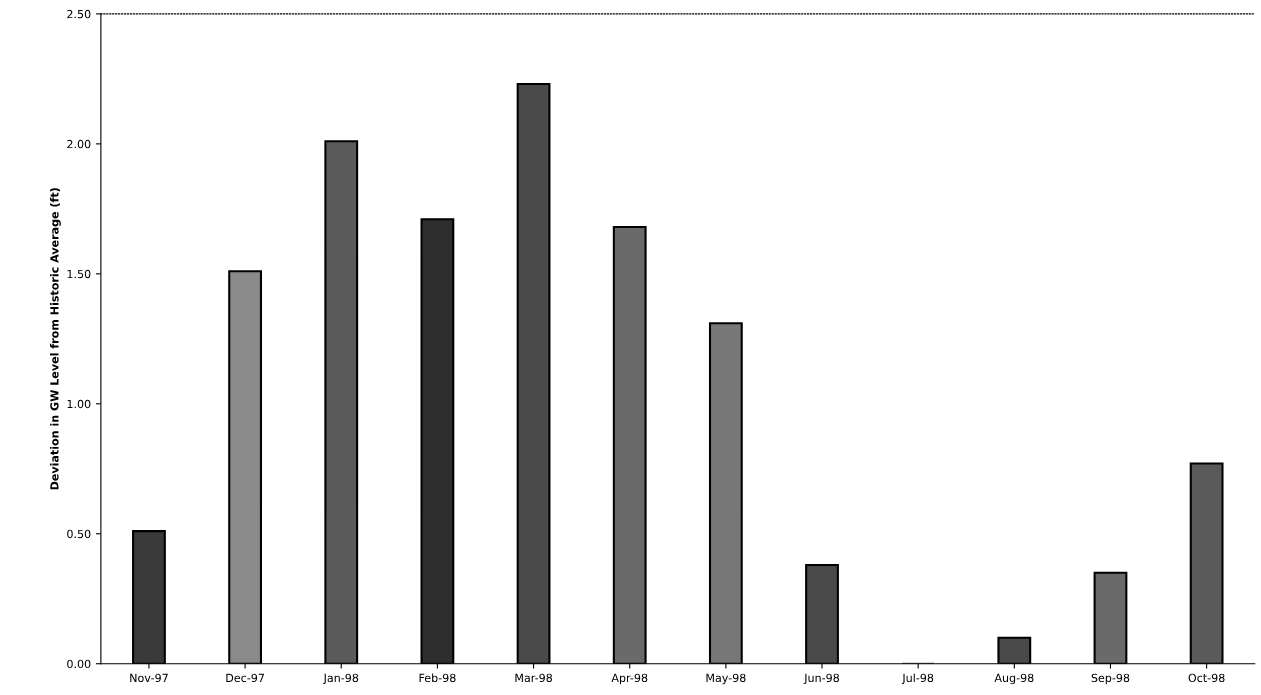 This screenshot has height=695, width=1261. What do you see at coordinates (79, 534) in the screenshot?
I see `y-tick-label: 0.50` at bounding box center [79, 534].